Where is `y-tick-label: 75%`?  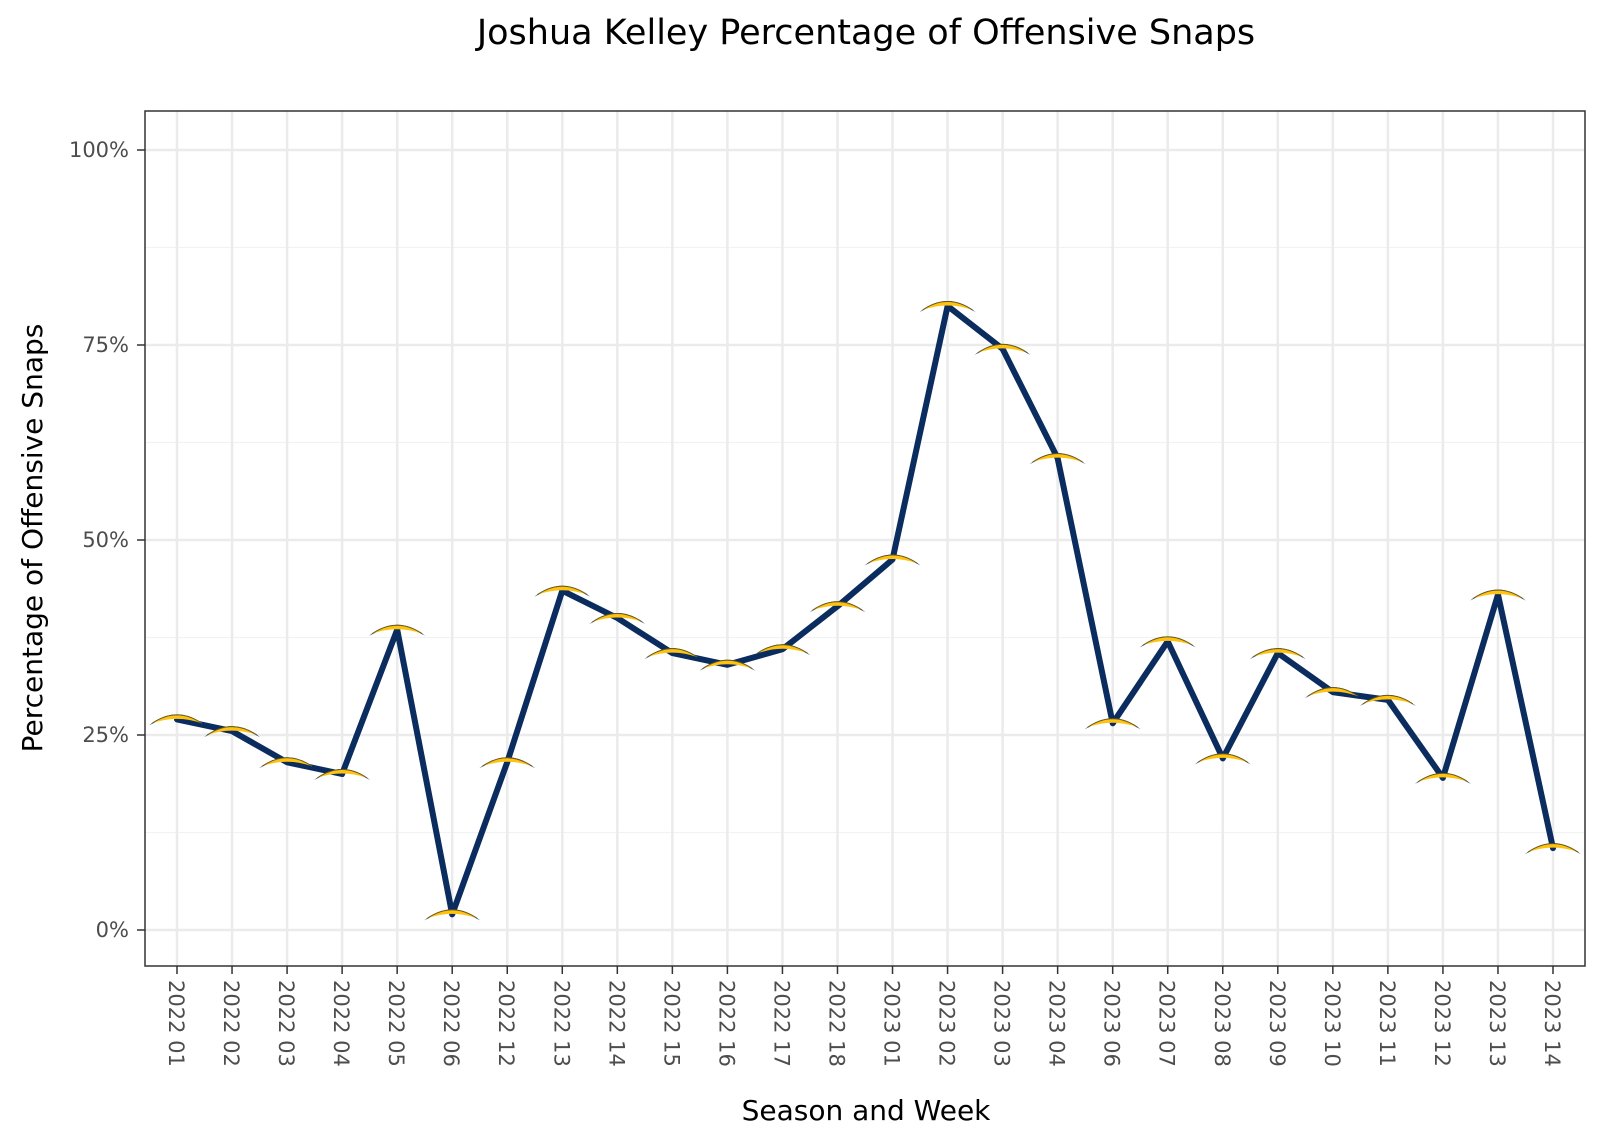 y-tick-label: 75% is located at coordinates (105, 345).